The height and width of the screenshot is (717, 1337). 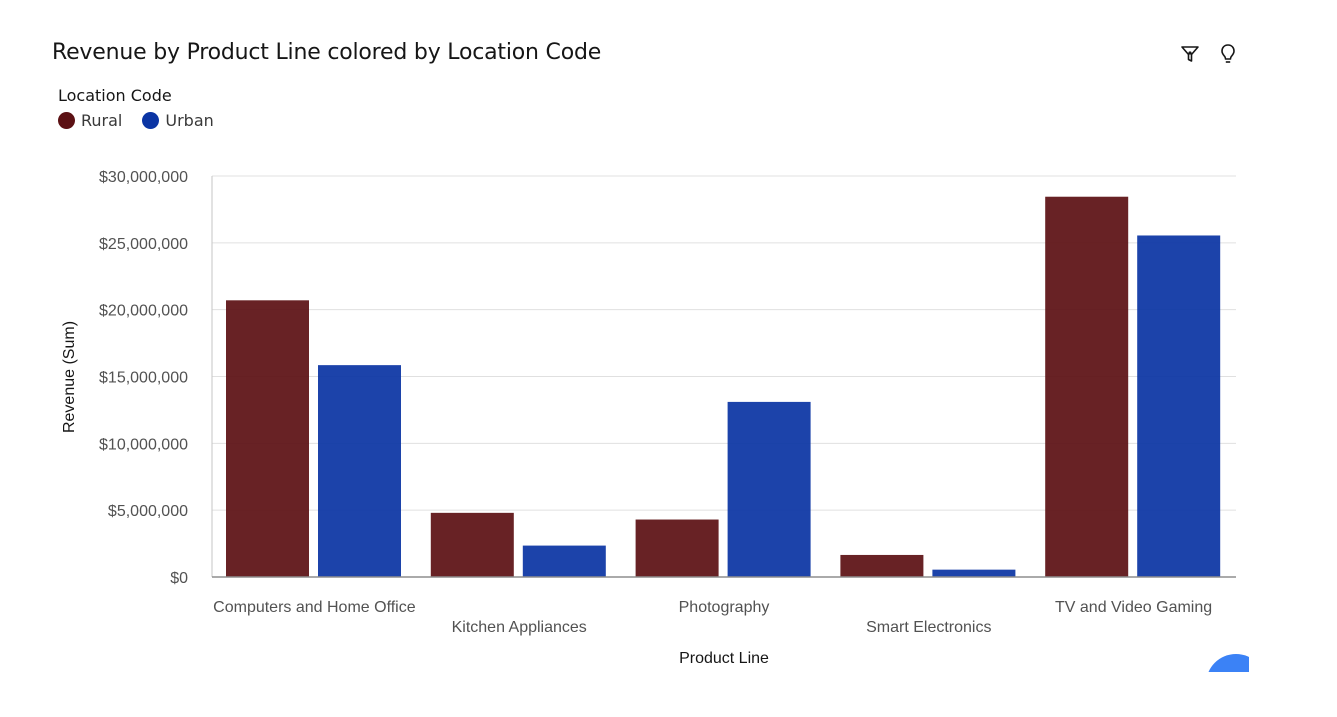 What do you see at coordinates (724, 658) in the screenshot?
I see `x-axis-title: Product Line` at bounding box center [724, 658].